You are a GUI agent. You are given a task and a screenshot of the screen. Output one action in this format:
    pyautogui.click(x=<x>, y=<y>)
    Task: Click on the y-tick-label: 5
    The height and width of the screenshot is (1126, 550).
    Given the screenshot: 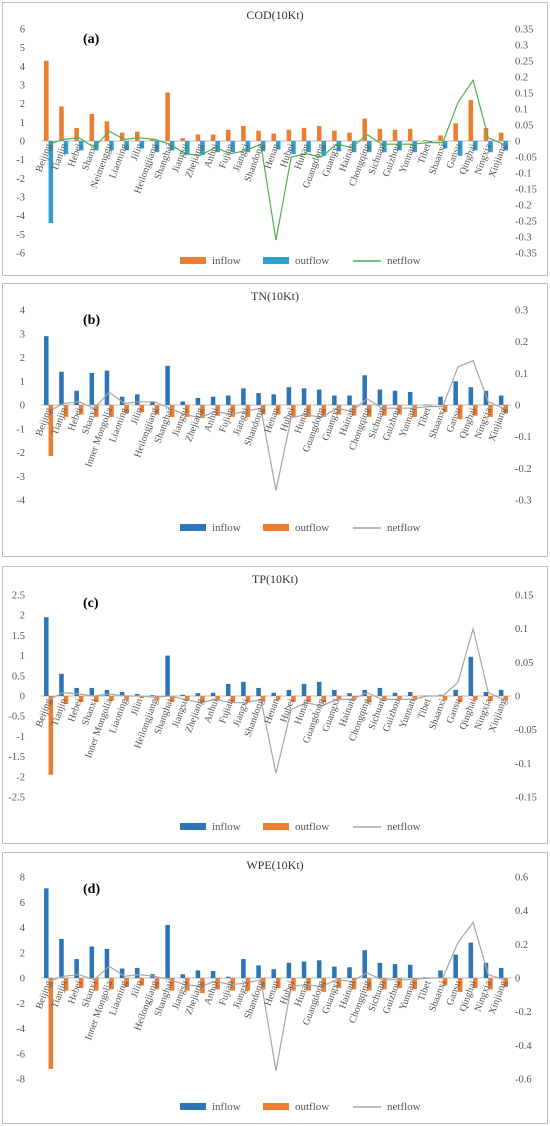 What is the action you would take?
    pyautogui.click(x=22, y=48)
    